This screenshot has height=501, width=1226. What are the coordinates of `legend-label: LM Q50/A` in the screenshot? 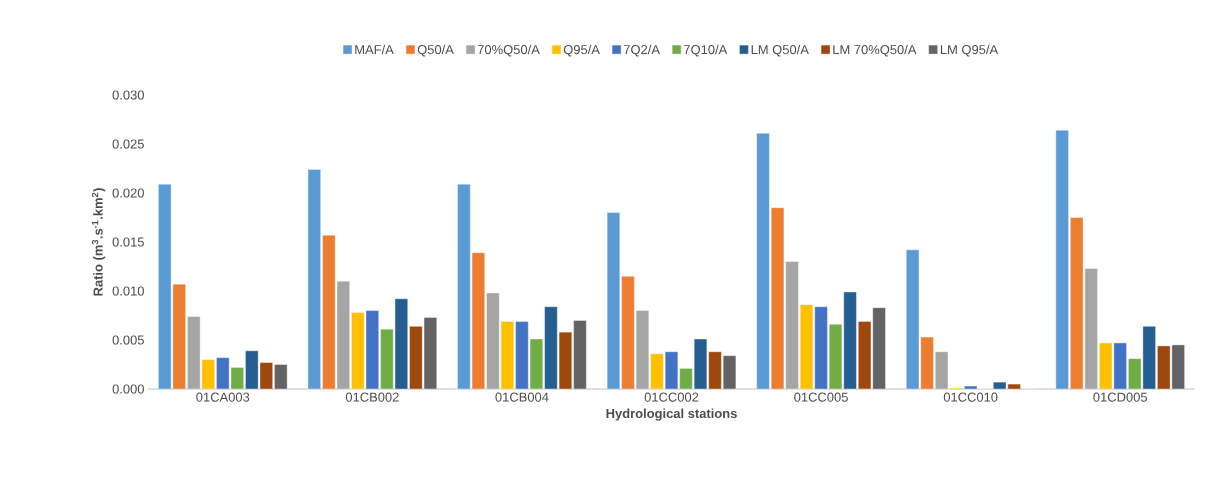 It's located at (780, 50).